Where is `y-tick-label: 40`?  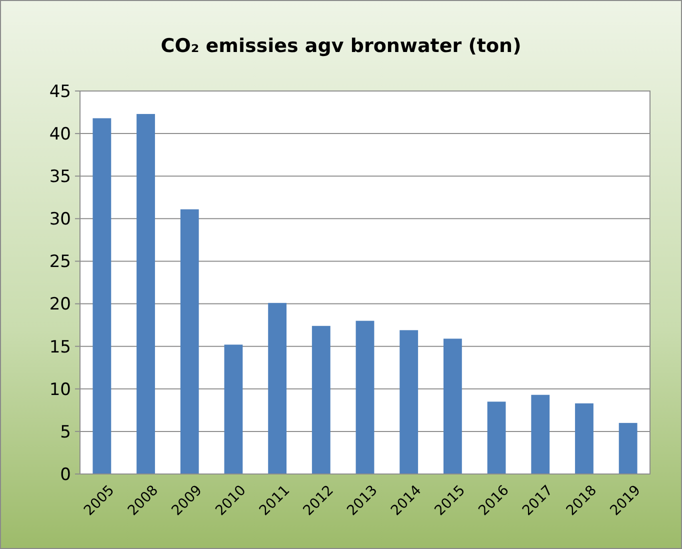
y-tick-label: 40 is located at coordinates (60, 134).